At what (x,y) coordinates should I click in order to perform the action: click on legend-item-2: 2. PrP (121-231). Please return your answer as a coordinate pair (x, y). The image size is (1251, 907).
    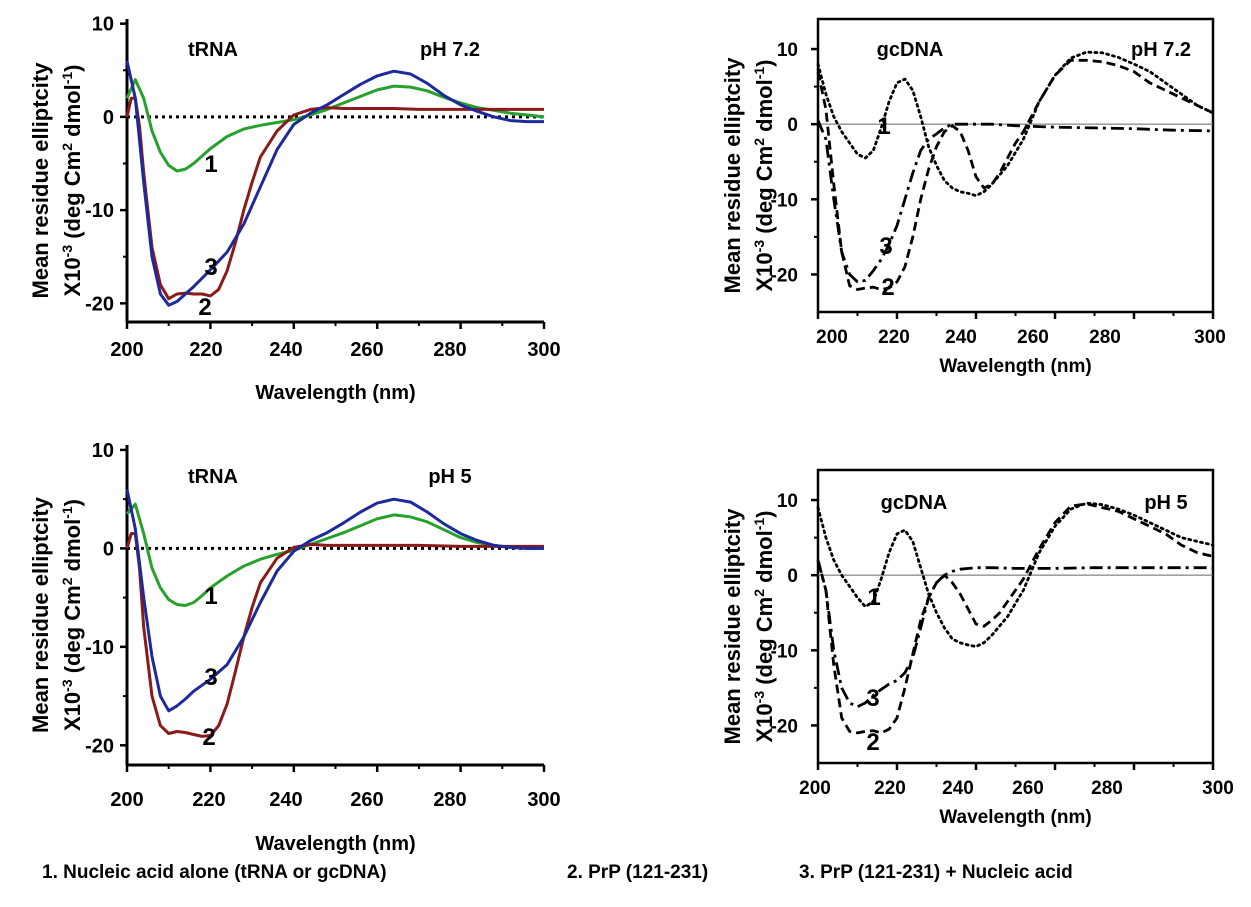
    Looking at the image, I should click on (638, 872).